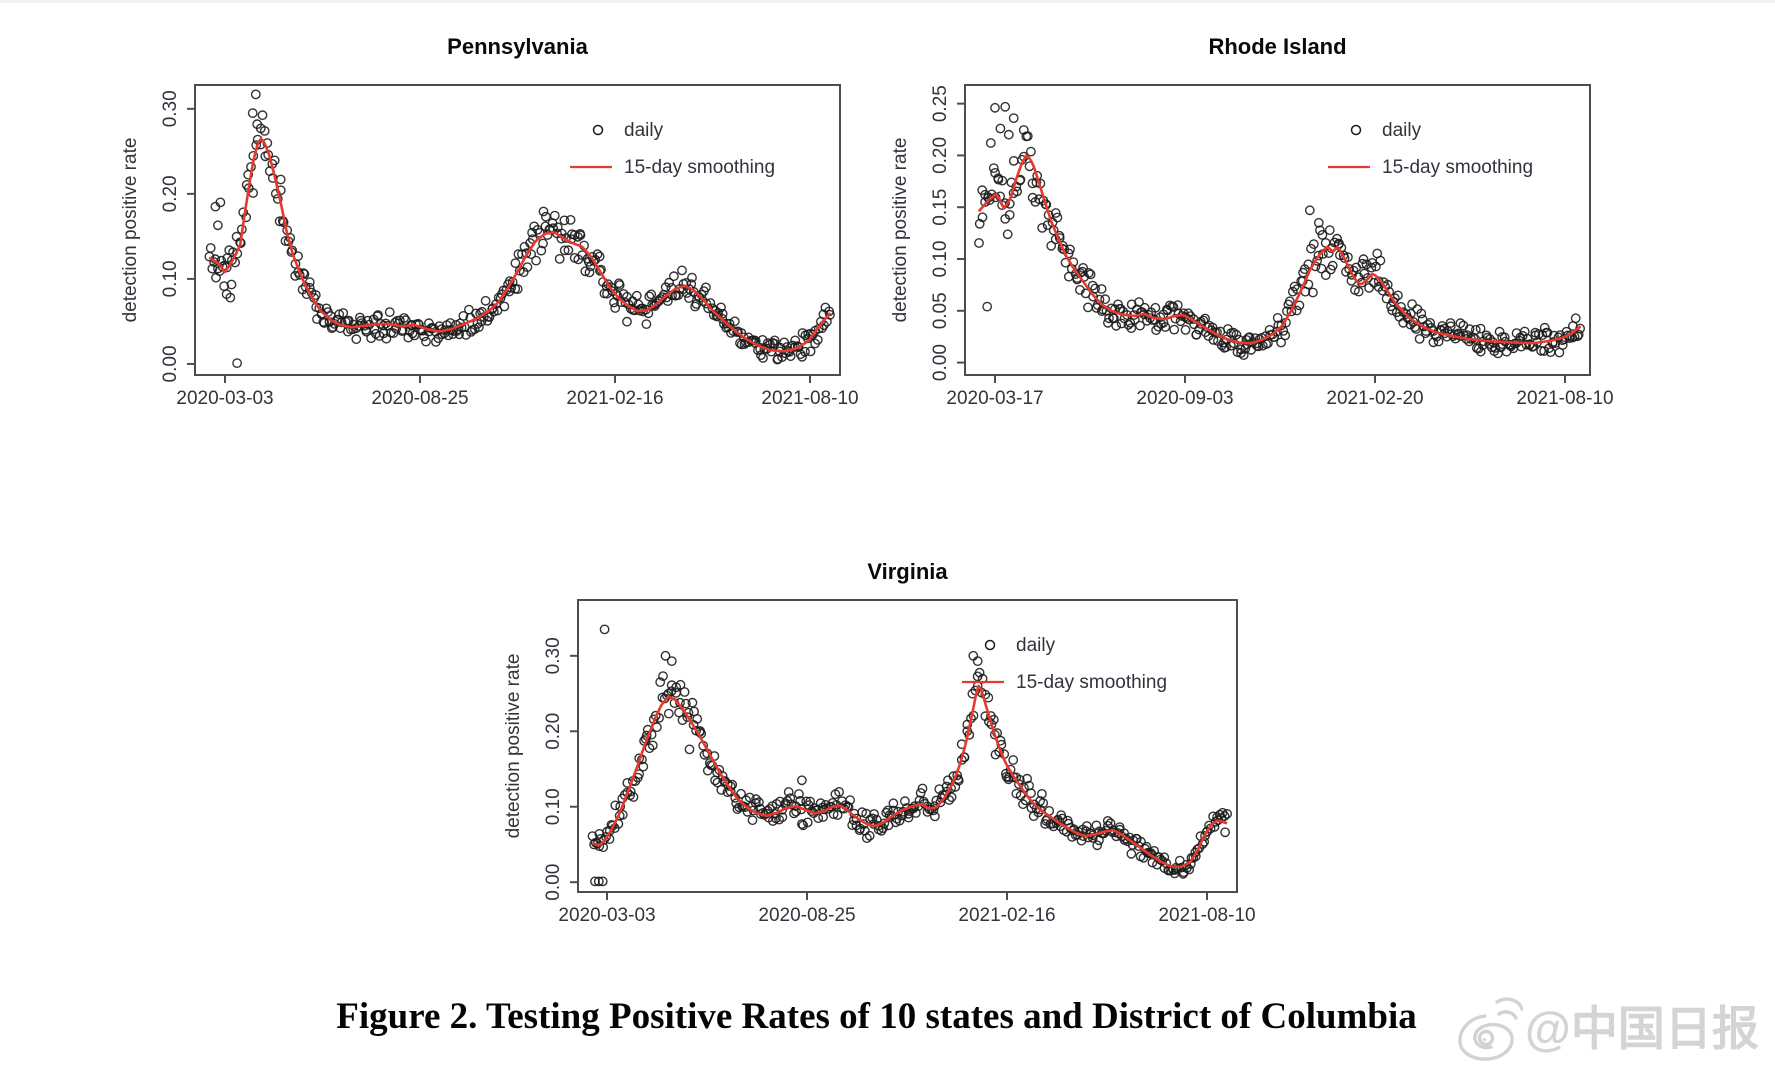  I want to click on weibo-watermark: @中国日报, so click(1615, 1028).